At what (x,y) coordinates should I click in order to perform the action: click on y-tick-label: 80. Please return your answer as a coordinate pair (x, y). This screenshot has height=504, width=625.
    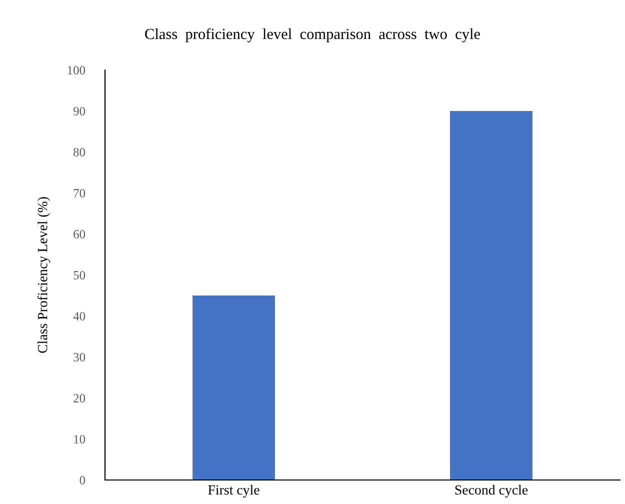
    Looking at the image, I should click on (80, 152).